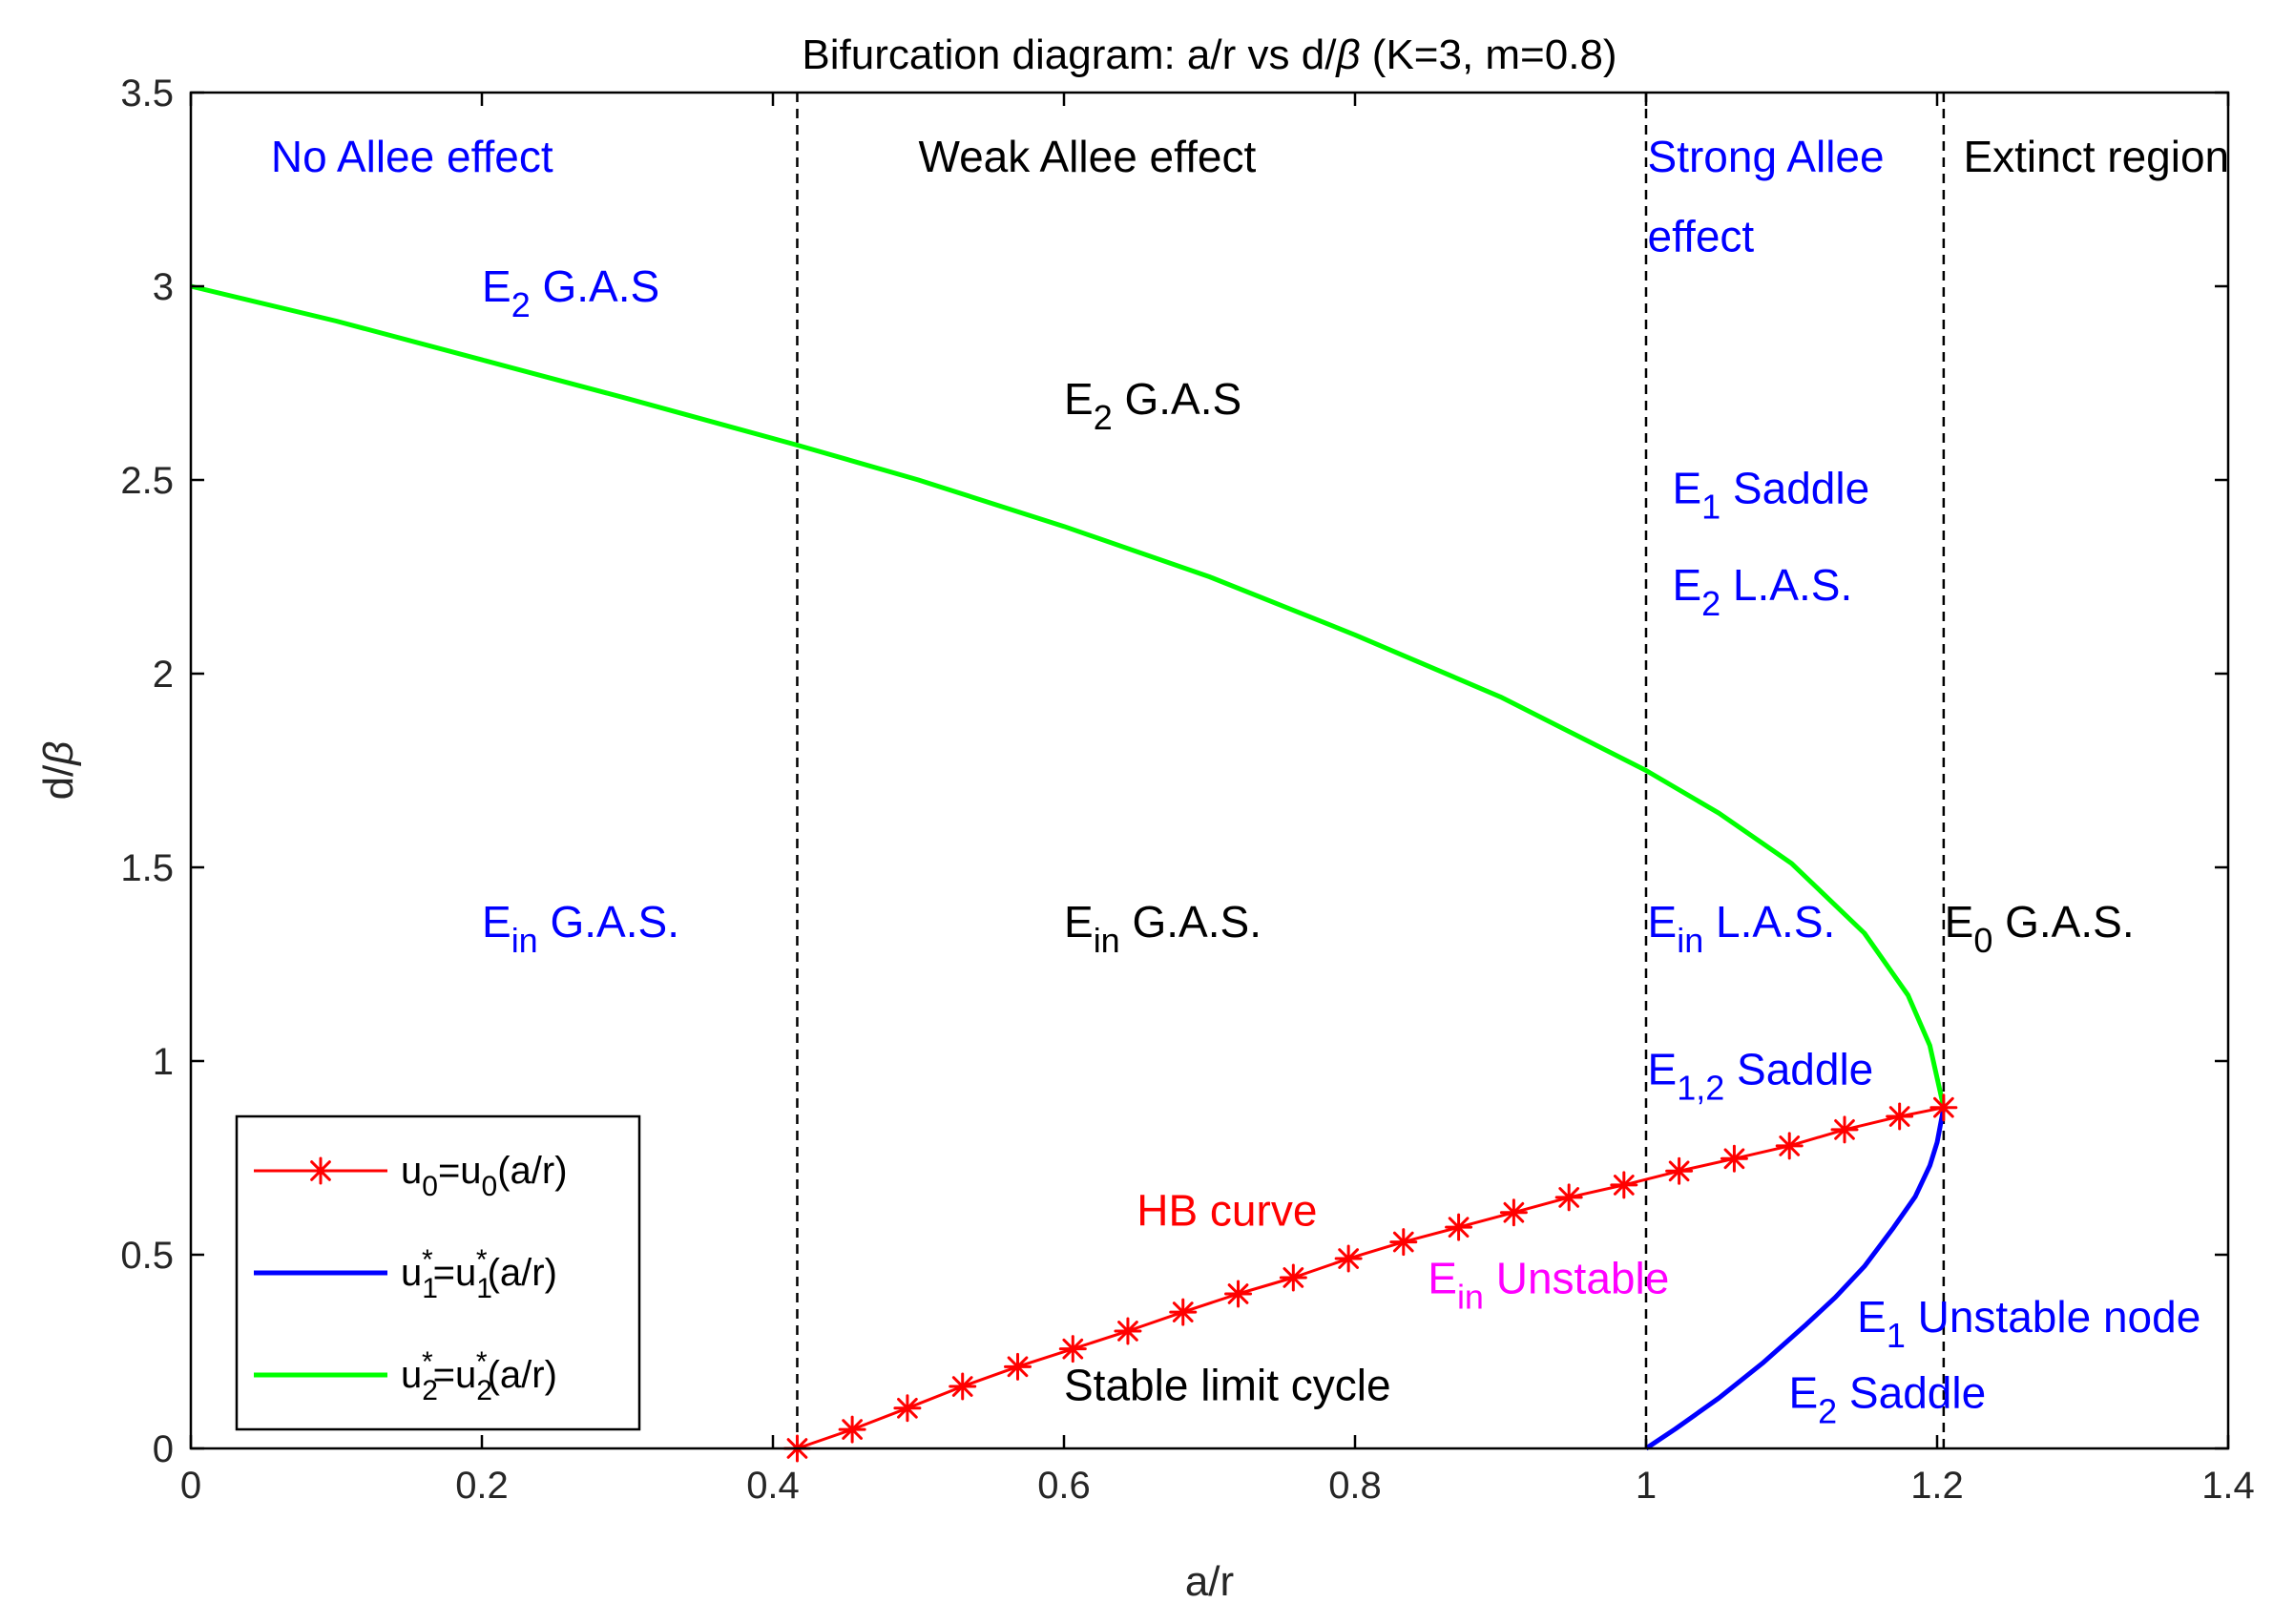 This screenshot has width=2294, height=1624. Describe the element at coordinates (1796, 1279) in the screenshot. I see `series-line-u1` at that location.